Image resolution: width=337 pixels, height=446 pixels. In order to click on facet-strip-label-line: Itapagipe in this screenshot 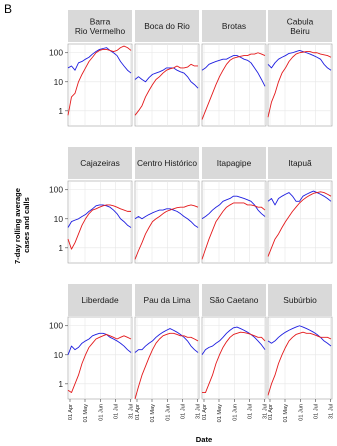, I will do `click(234, 163)`.